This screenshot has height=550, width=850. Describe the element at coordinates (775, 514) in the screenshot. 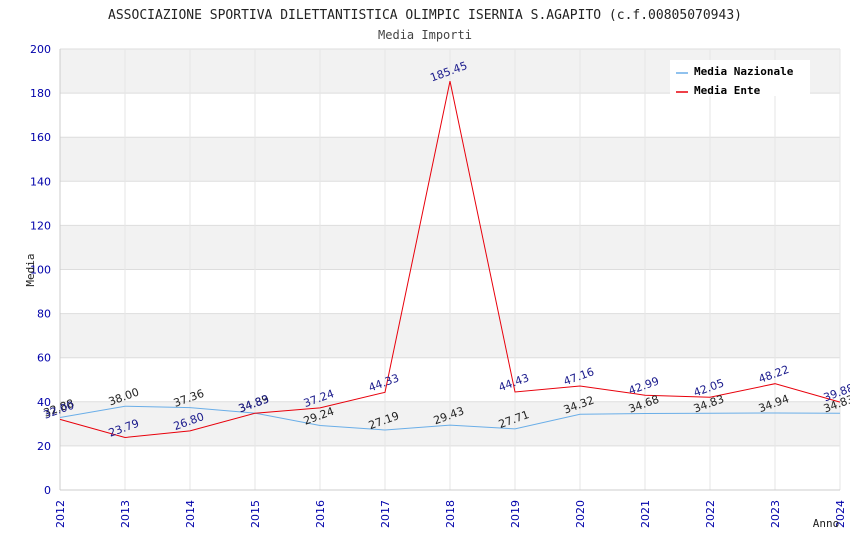

I see `x-tick-label: 2023` at that location.